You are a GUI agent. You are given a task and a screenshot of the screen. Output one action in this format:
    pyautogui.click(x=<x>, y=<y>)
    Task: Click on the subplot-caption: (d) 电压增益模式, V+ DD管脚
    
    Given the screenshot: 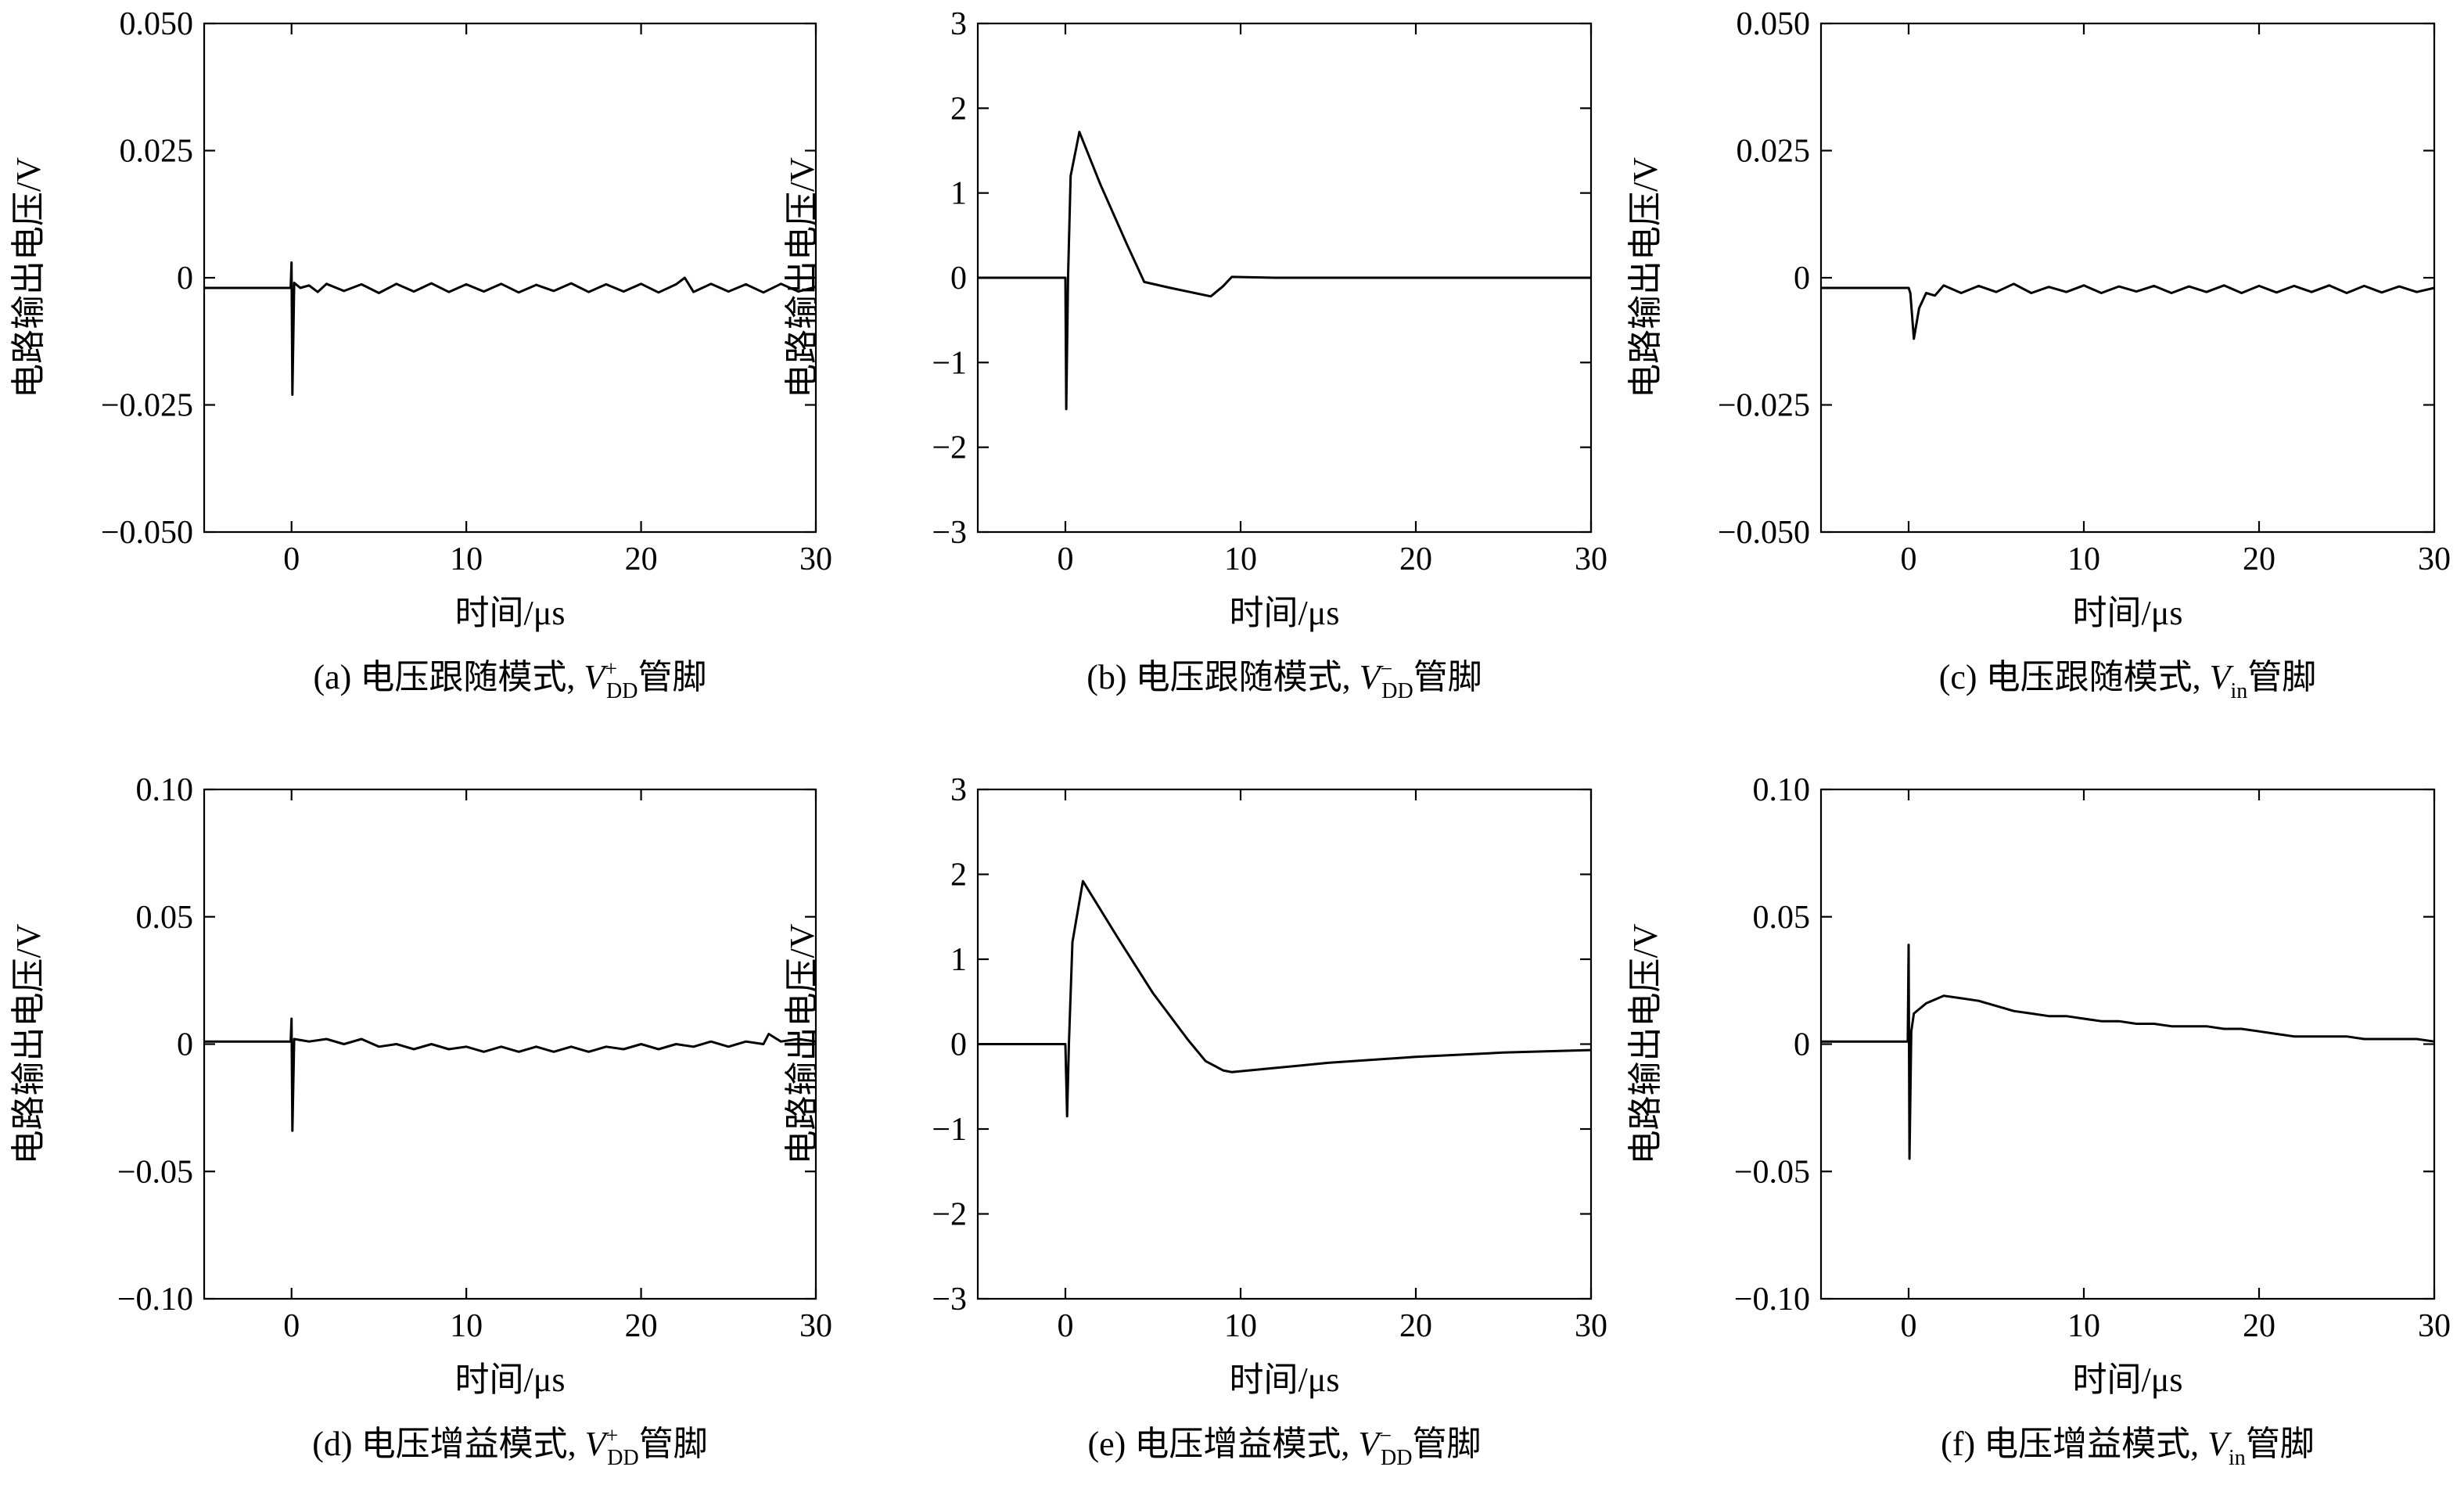 What is the action you would take?
    pyautogui.click(x=509, y=1447)
    